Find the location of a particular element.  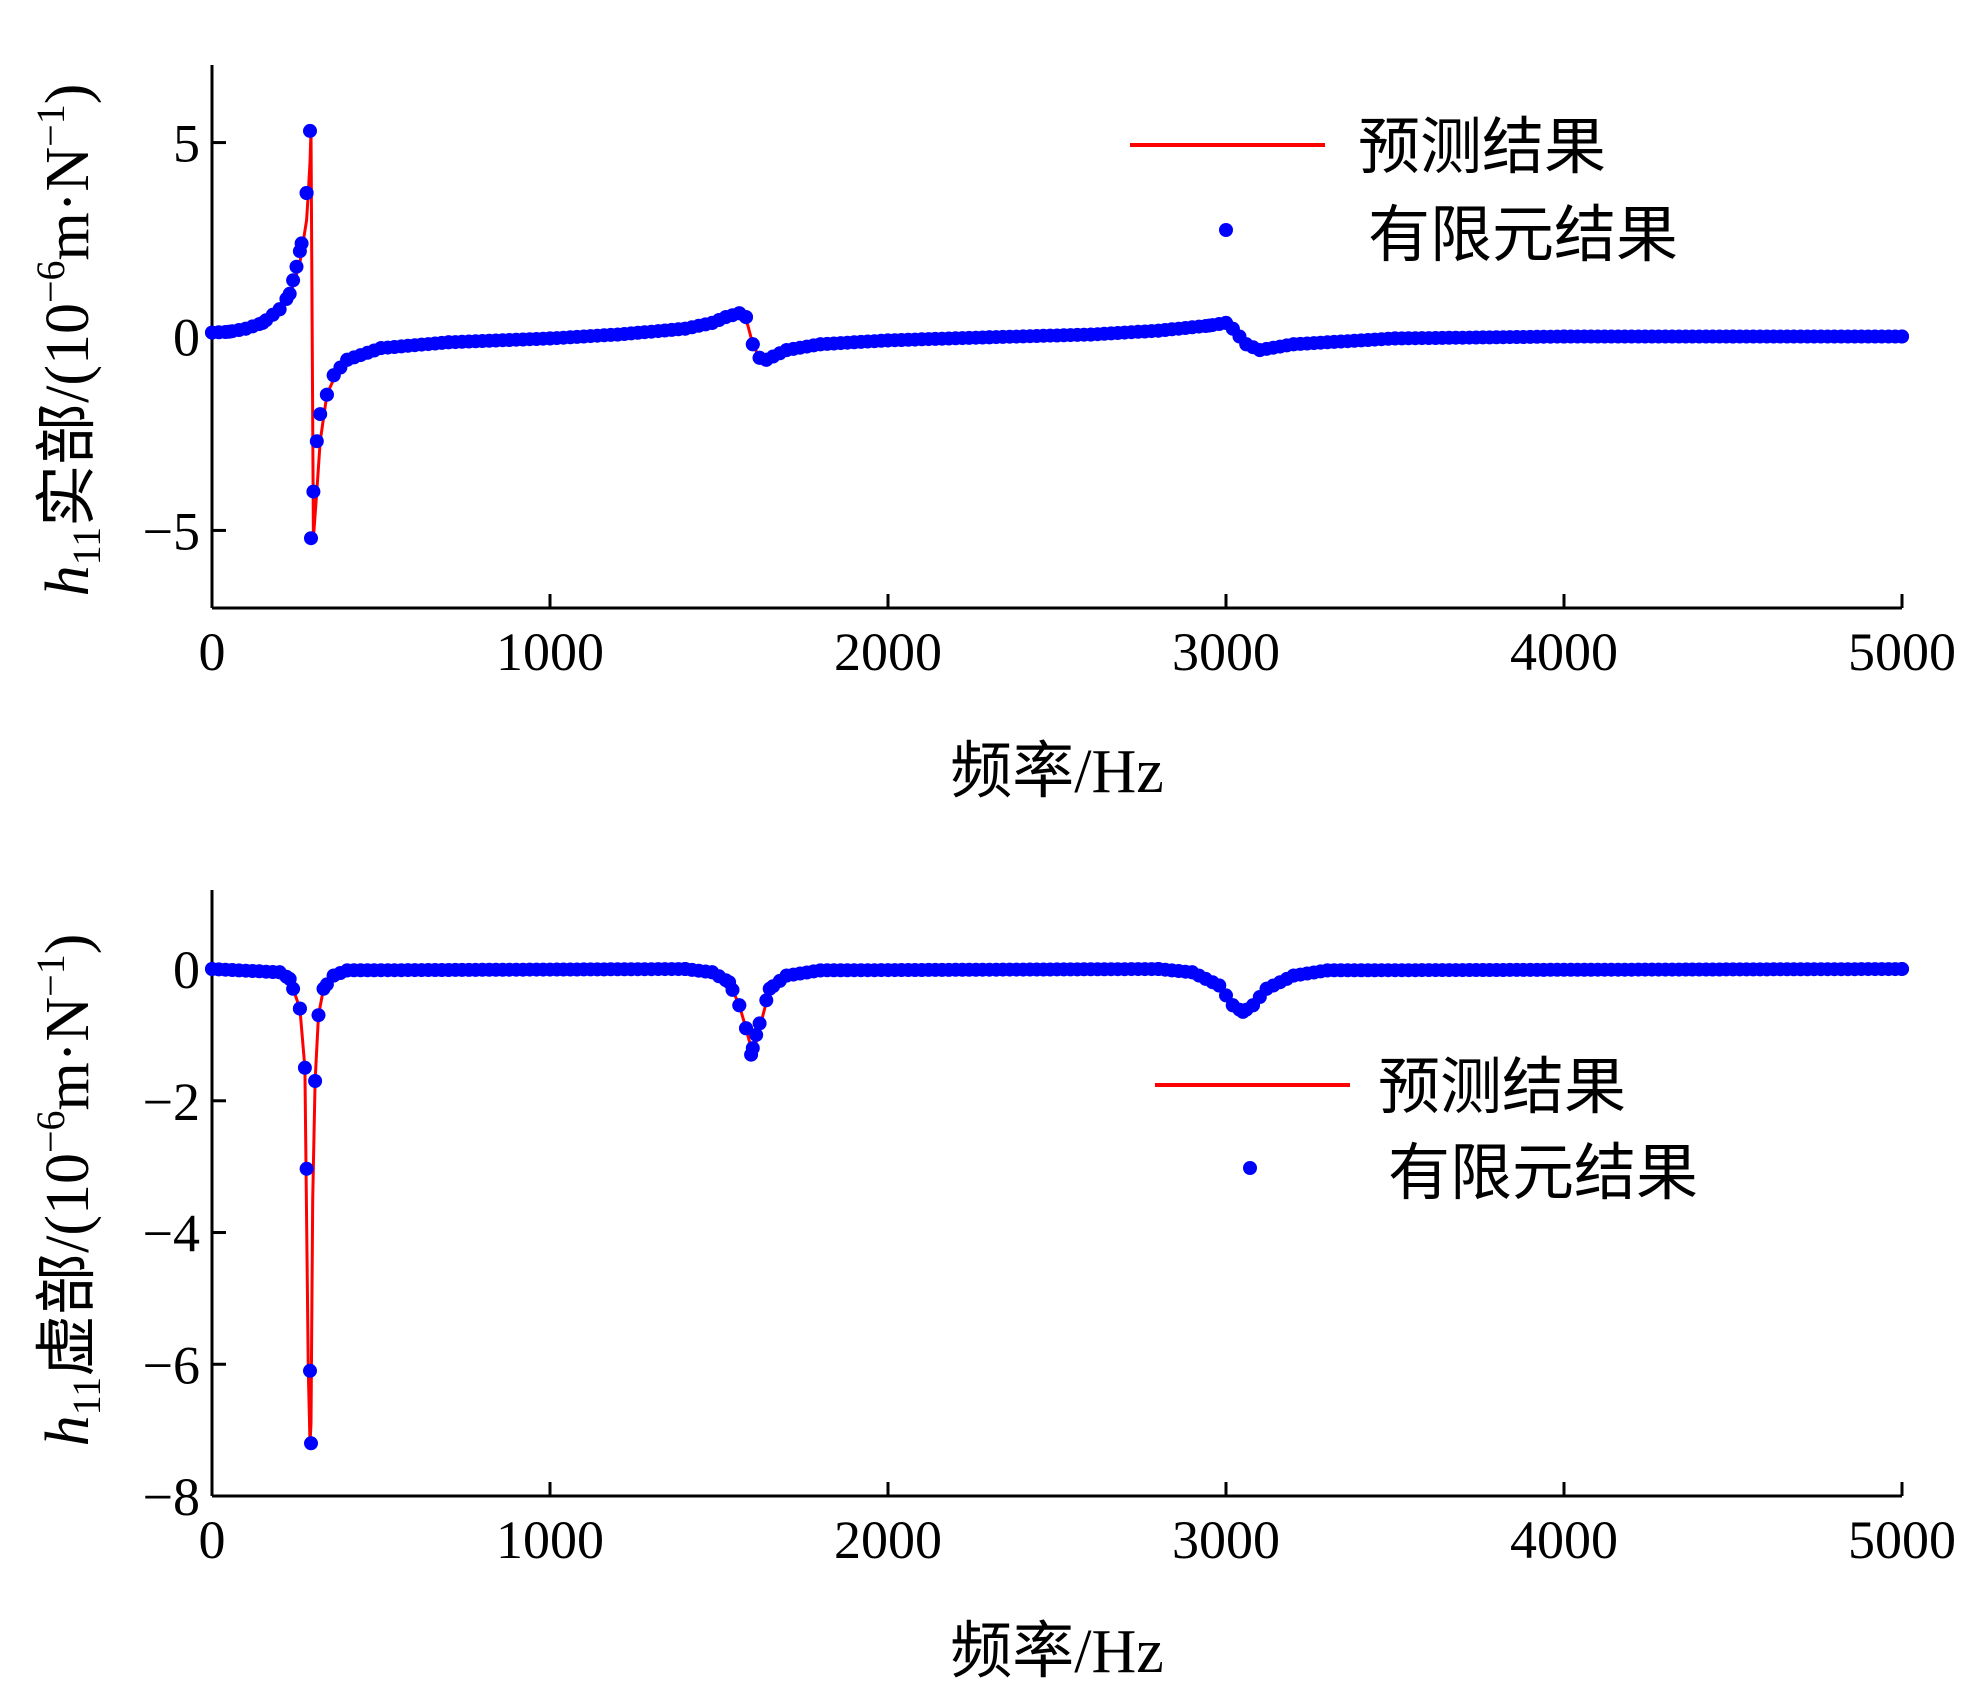

legend-label-fem-bottom: 有限元结果 is located at coordinates (1543, 1174).